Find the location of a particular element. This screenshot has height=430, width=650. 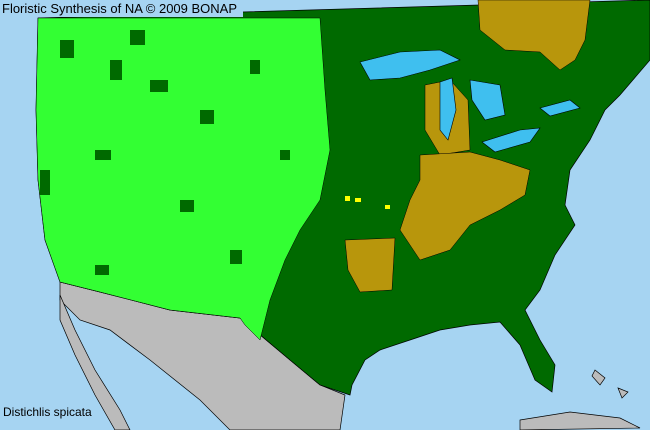

species-label: Distichlis spicata is located at coordinates (47, 412).